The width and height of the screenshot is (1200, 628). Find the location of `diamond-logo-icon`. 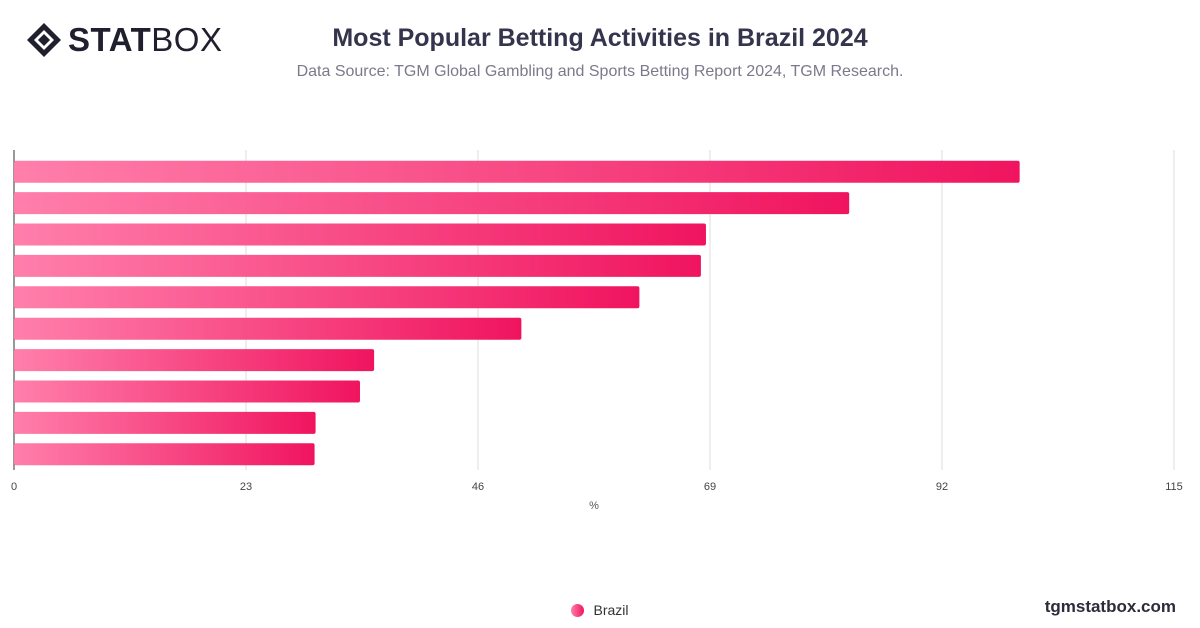

diamond-logo-icon is located at coordinates (44, 40).